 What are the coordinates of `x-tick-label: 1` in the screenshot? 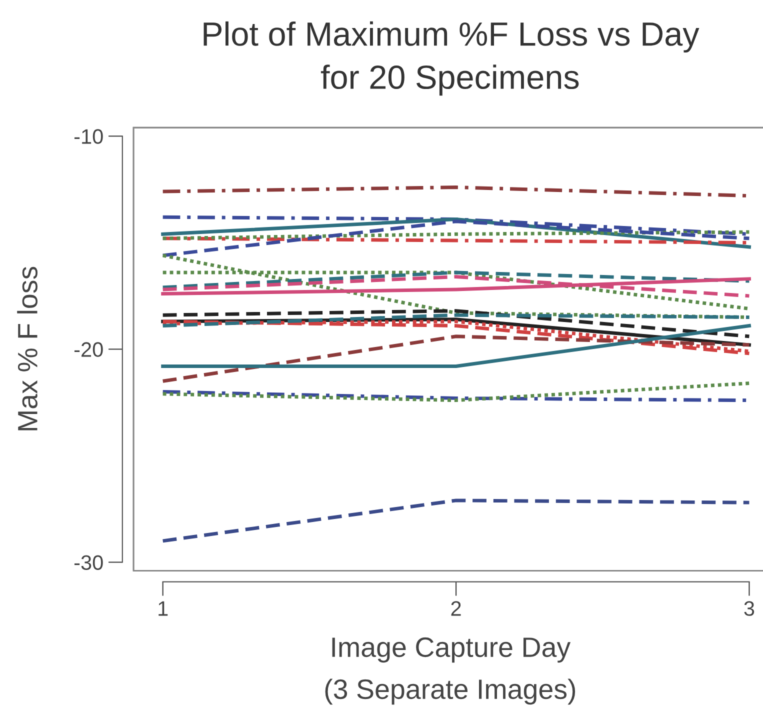 It's located at (163, 608).